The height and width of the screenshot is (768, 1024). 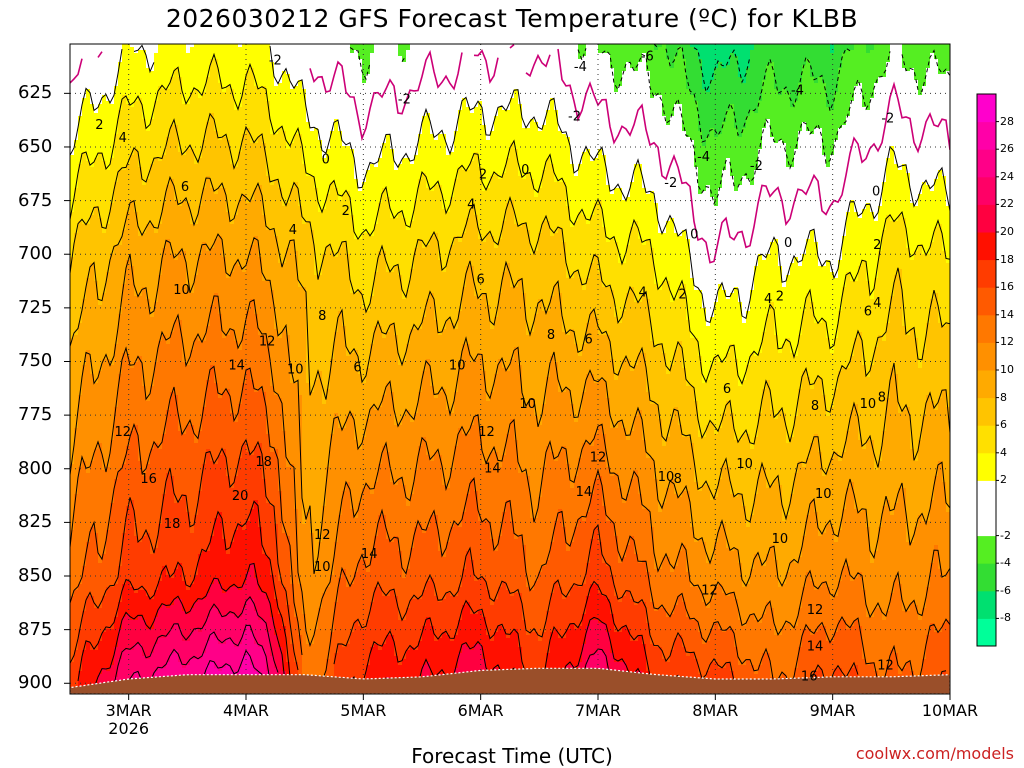 I want to click on colorbar-tick-label: -8, so click(x=1005, y=618).